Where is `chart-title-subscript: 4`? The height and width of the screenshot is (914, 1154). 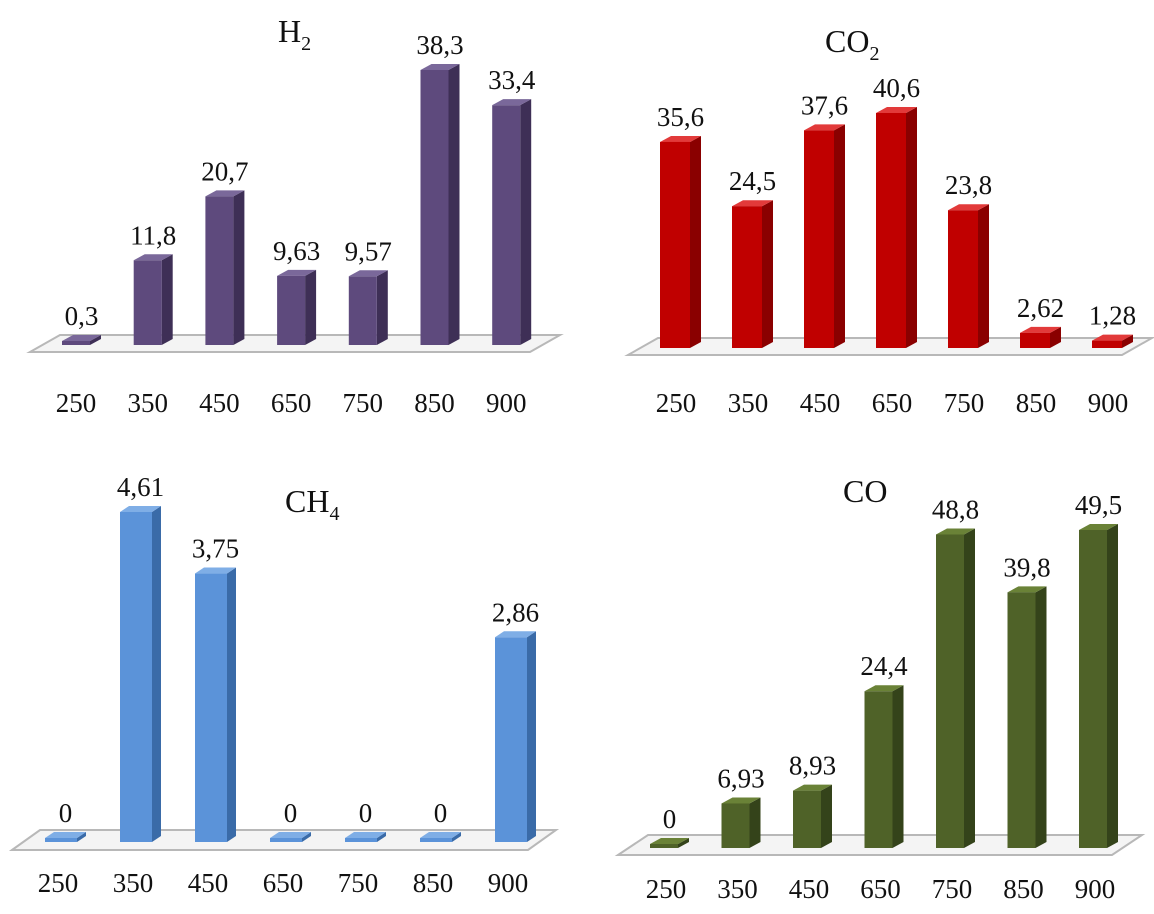 chart-title-subscript: 4 is located at coordinates (334, 514).